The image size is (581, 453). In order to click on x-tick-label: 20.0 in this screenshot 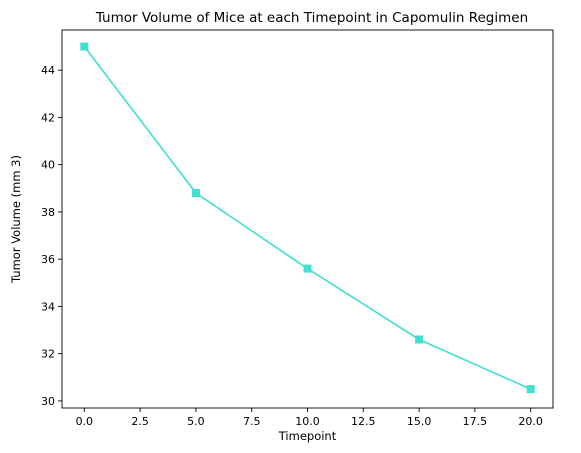, I will do `click(530, 421)`.